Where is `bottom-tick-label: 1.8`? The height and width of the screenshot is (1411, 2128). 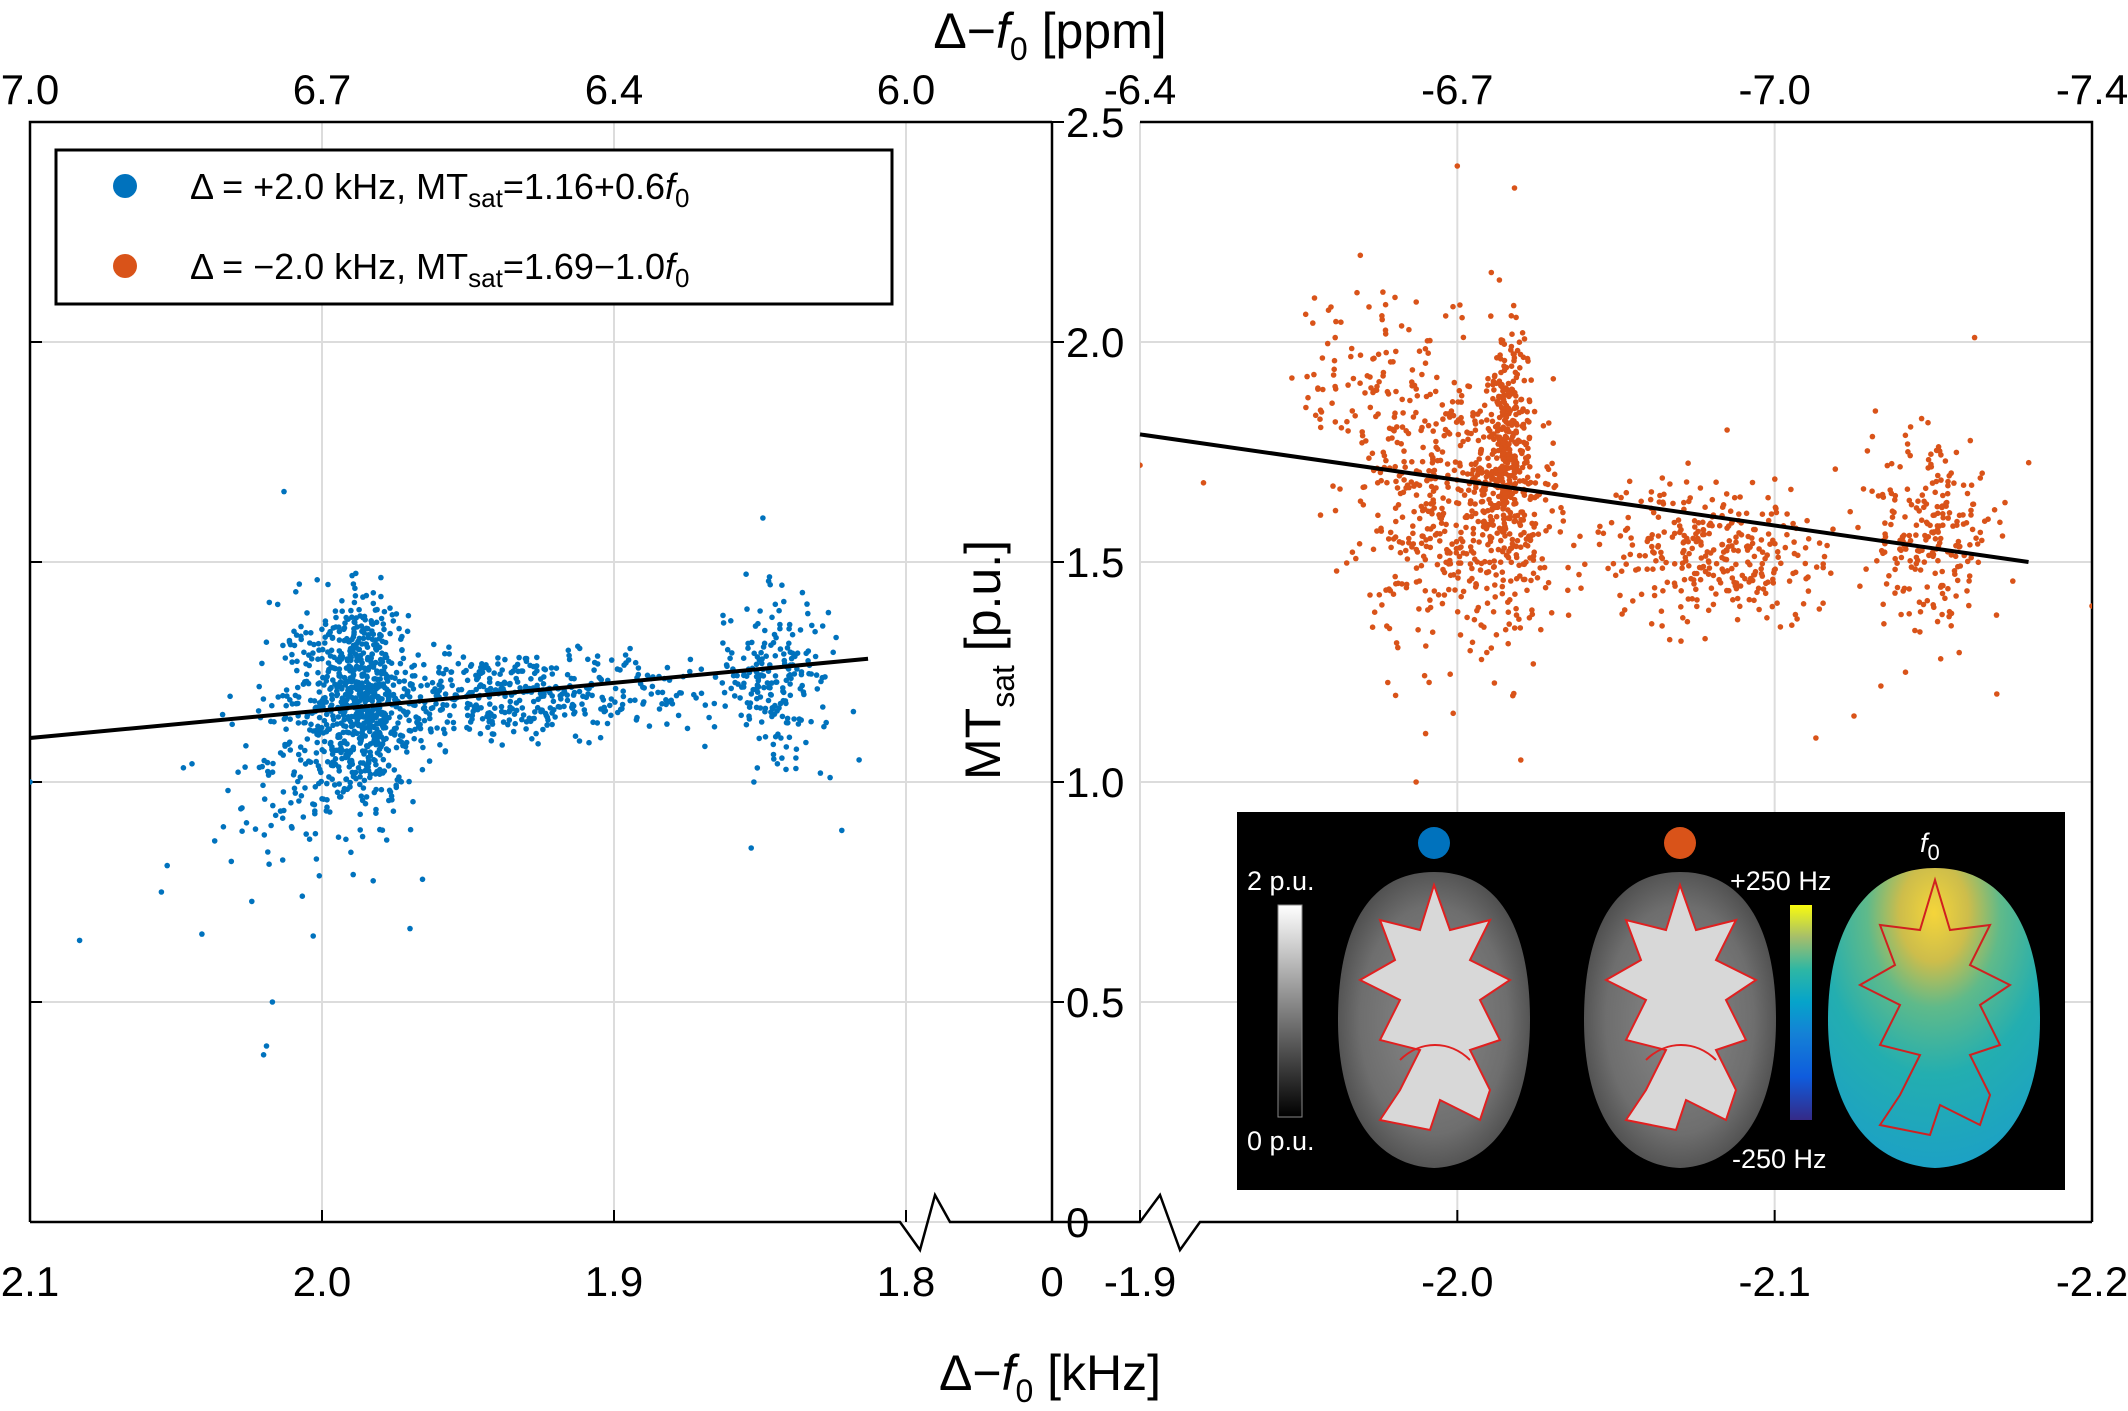 bottom-tick-label: 1.8 is located at coordinates (906, 1281).